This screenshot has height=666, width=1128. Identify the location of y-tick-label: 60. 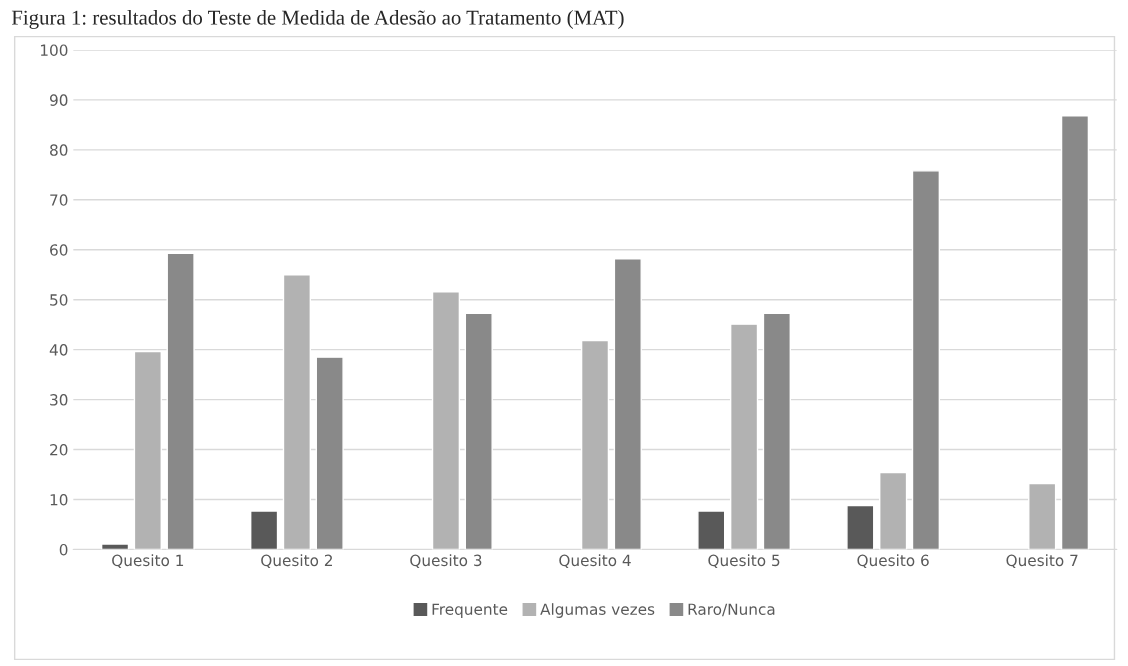
(59, 250).